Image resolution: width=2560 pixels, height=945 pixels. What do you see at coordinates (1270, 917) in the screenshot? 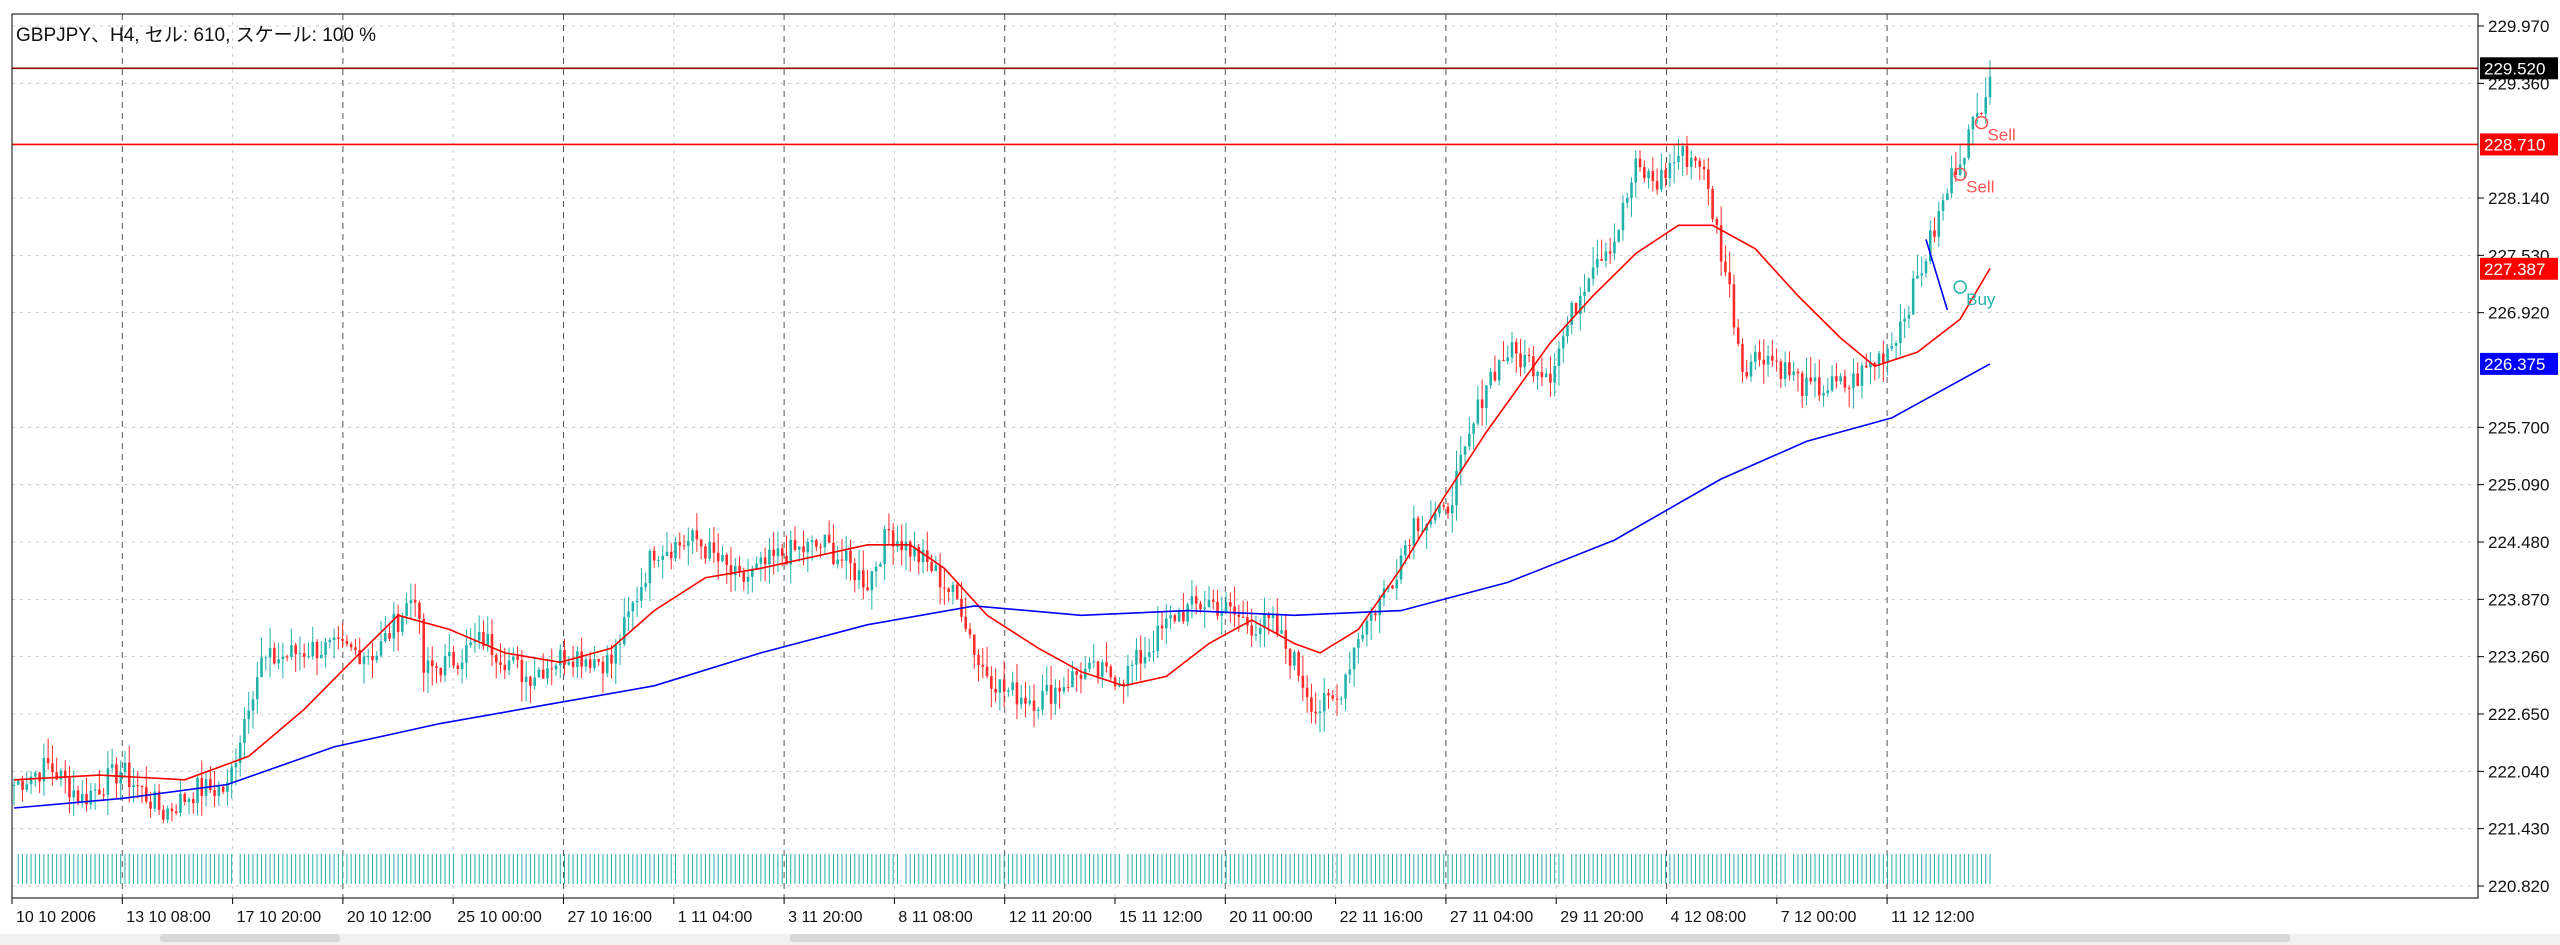
I see `x-tick-label: 20 11 00:00` at bounding box center [1270, 917].